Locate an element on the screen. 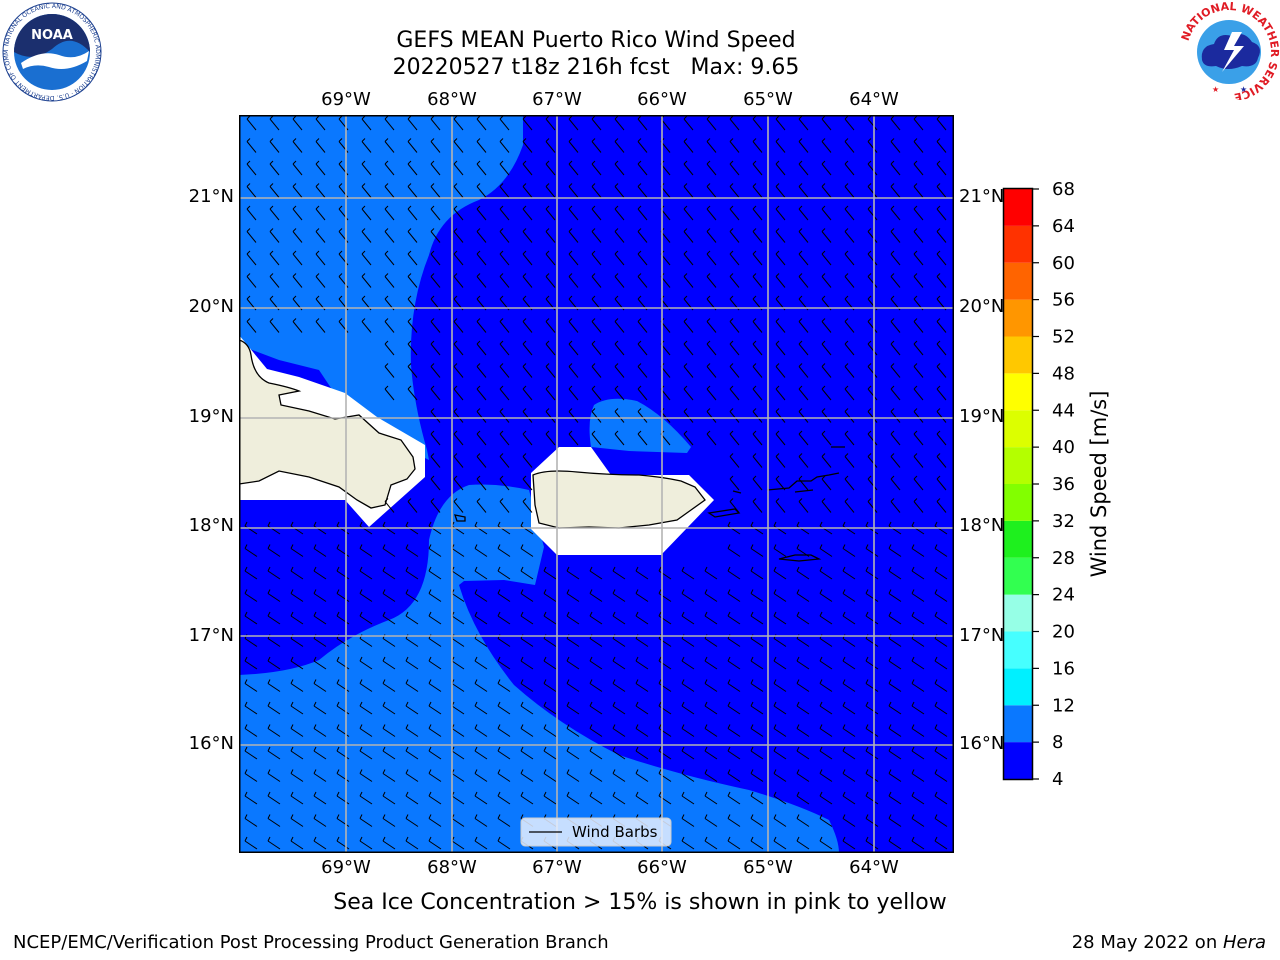 Image resolution: width=1280 pixels, height=960 pixels. lon-label-bottom-69w: 69°W is located at coordinates (346, 867).